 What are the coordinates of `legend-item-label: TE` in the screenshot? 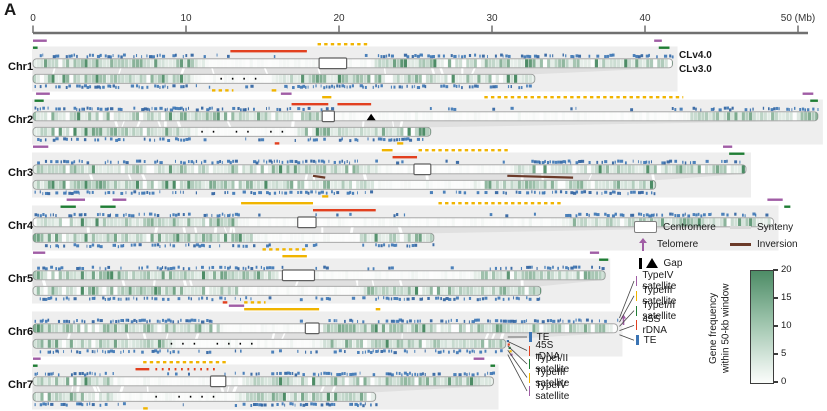 It's located at (543, 337).